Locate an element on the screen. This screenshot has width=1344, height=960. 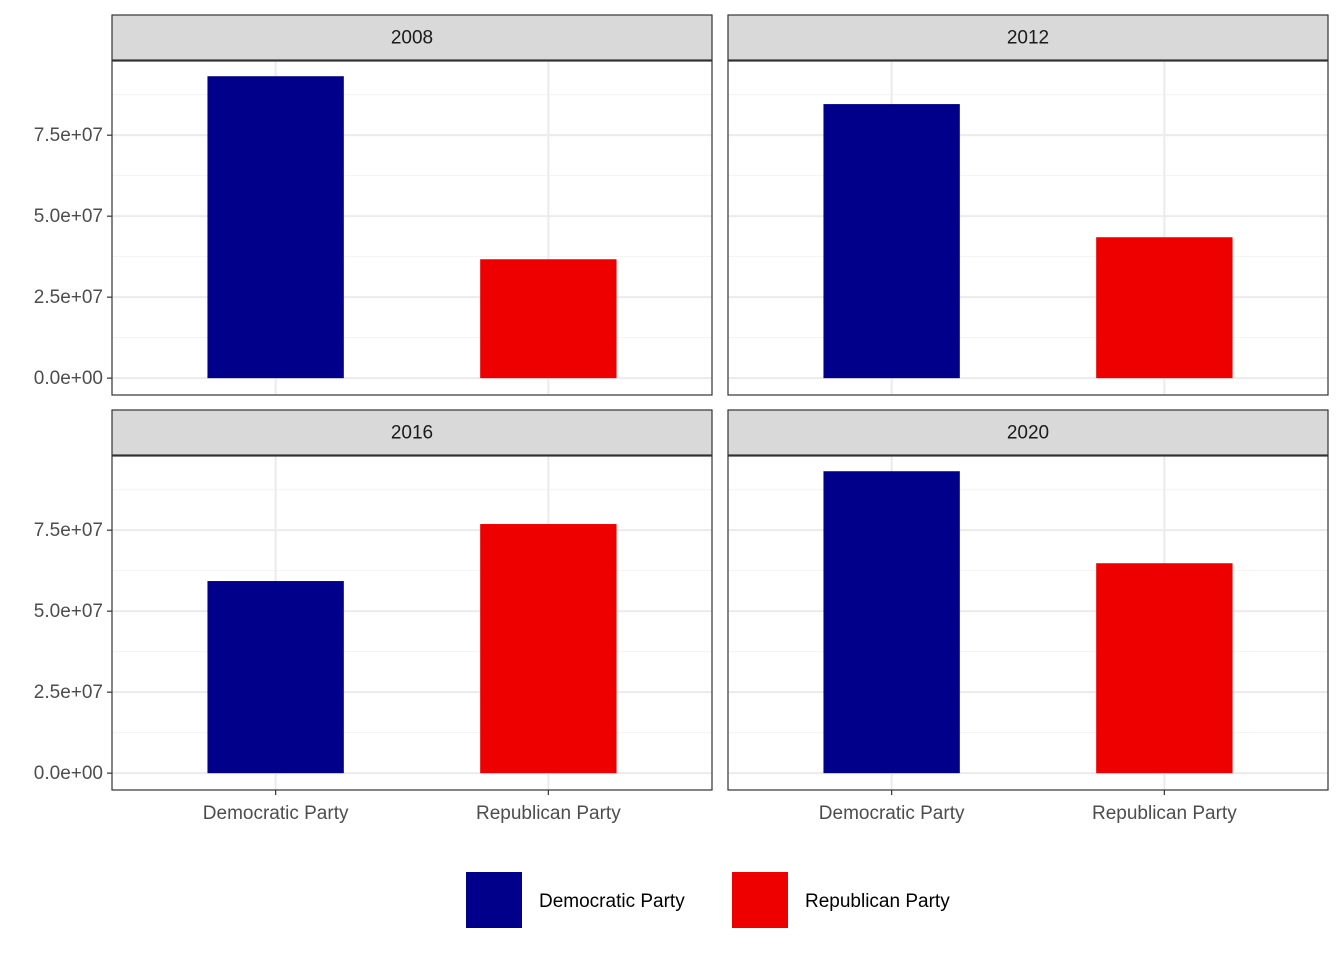
facet-title: 2020 is located at coordinates (1028, 433).